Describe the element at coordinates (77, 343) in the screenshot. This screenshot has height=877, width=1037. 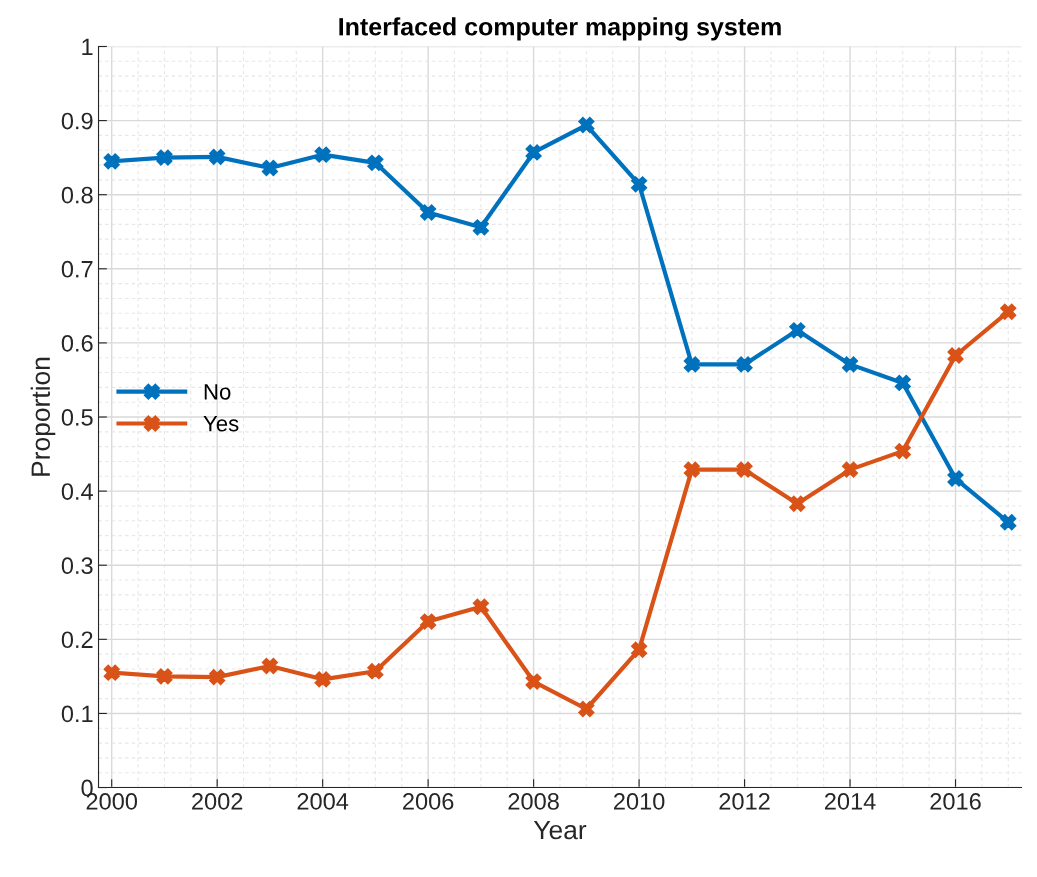
I see `y-tick-label: 0.6` at that location.